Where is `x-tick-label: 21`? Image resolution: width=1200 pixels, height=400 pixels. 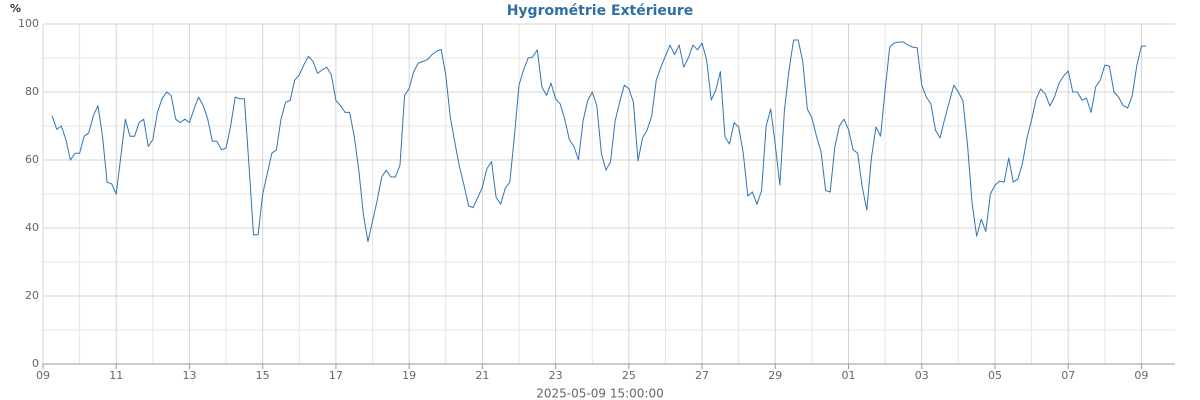 x-tick-label: 21 is located at coordinates (482, 375).